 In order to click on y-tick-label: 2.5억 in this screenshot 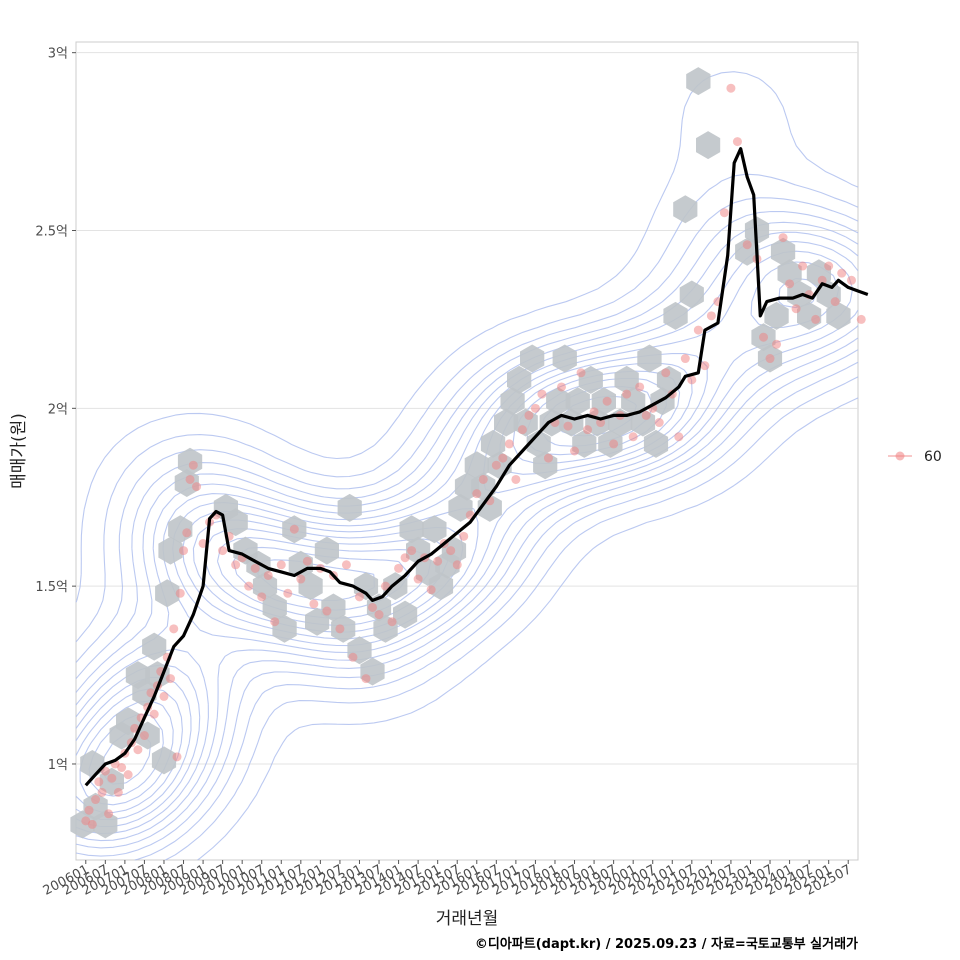, I will do `click(51, 231)`.